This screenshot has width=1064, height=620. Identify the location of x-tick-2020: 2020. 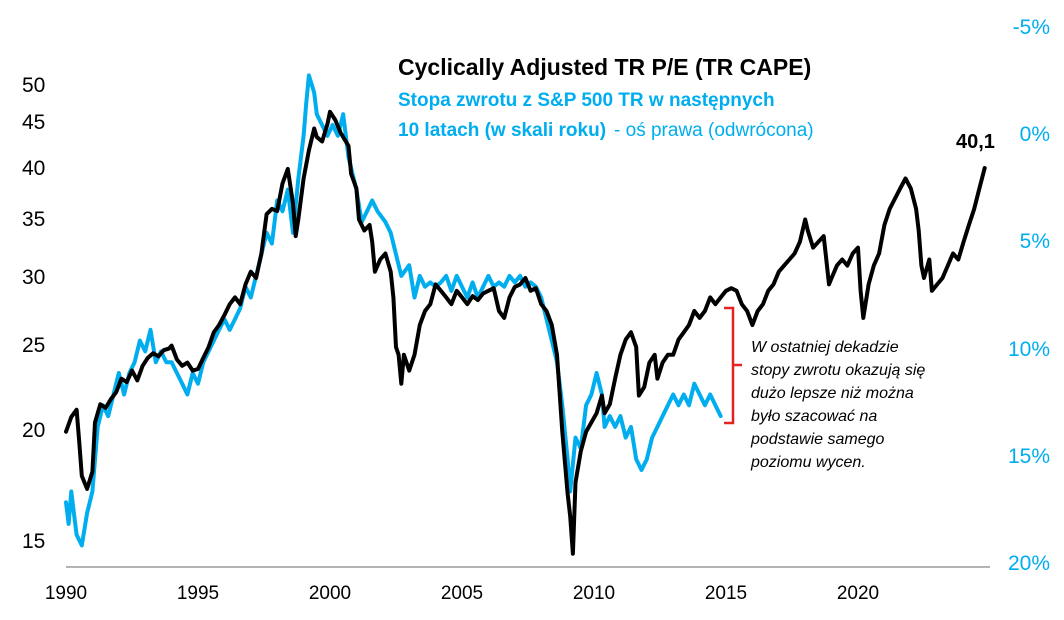
(858, 593).